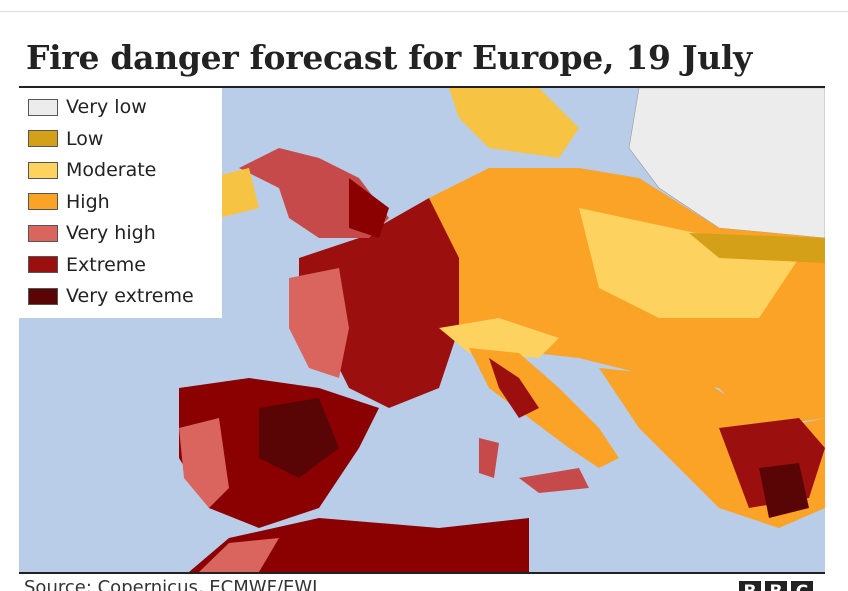  Describe the element at coordinates (106, 107) in the screenshot. I see `legend-label: Very low` at that location.